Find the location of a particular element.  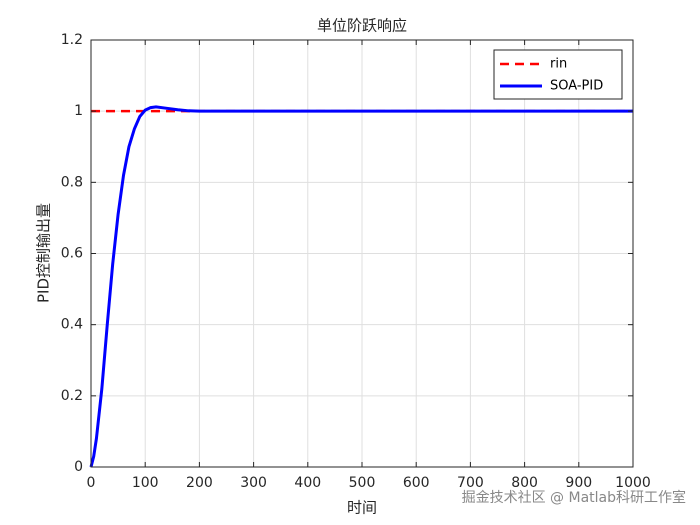

legend-label: SOA-PID is located at coordinates (576, 86).